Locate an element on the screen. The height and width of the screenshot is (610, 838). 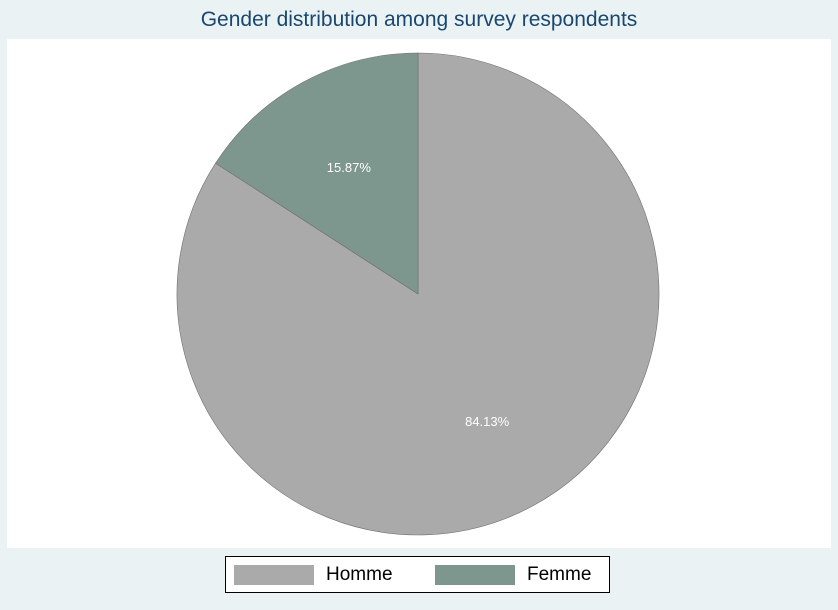
legend-swatch-homme is located at coordinates (274, 575).